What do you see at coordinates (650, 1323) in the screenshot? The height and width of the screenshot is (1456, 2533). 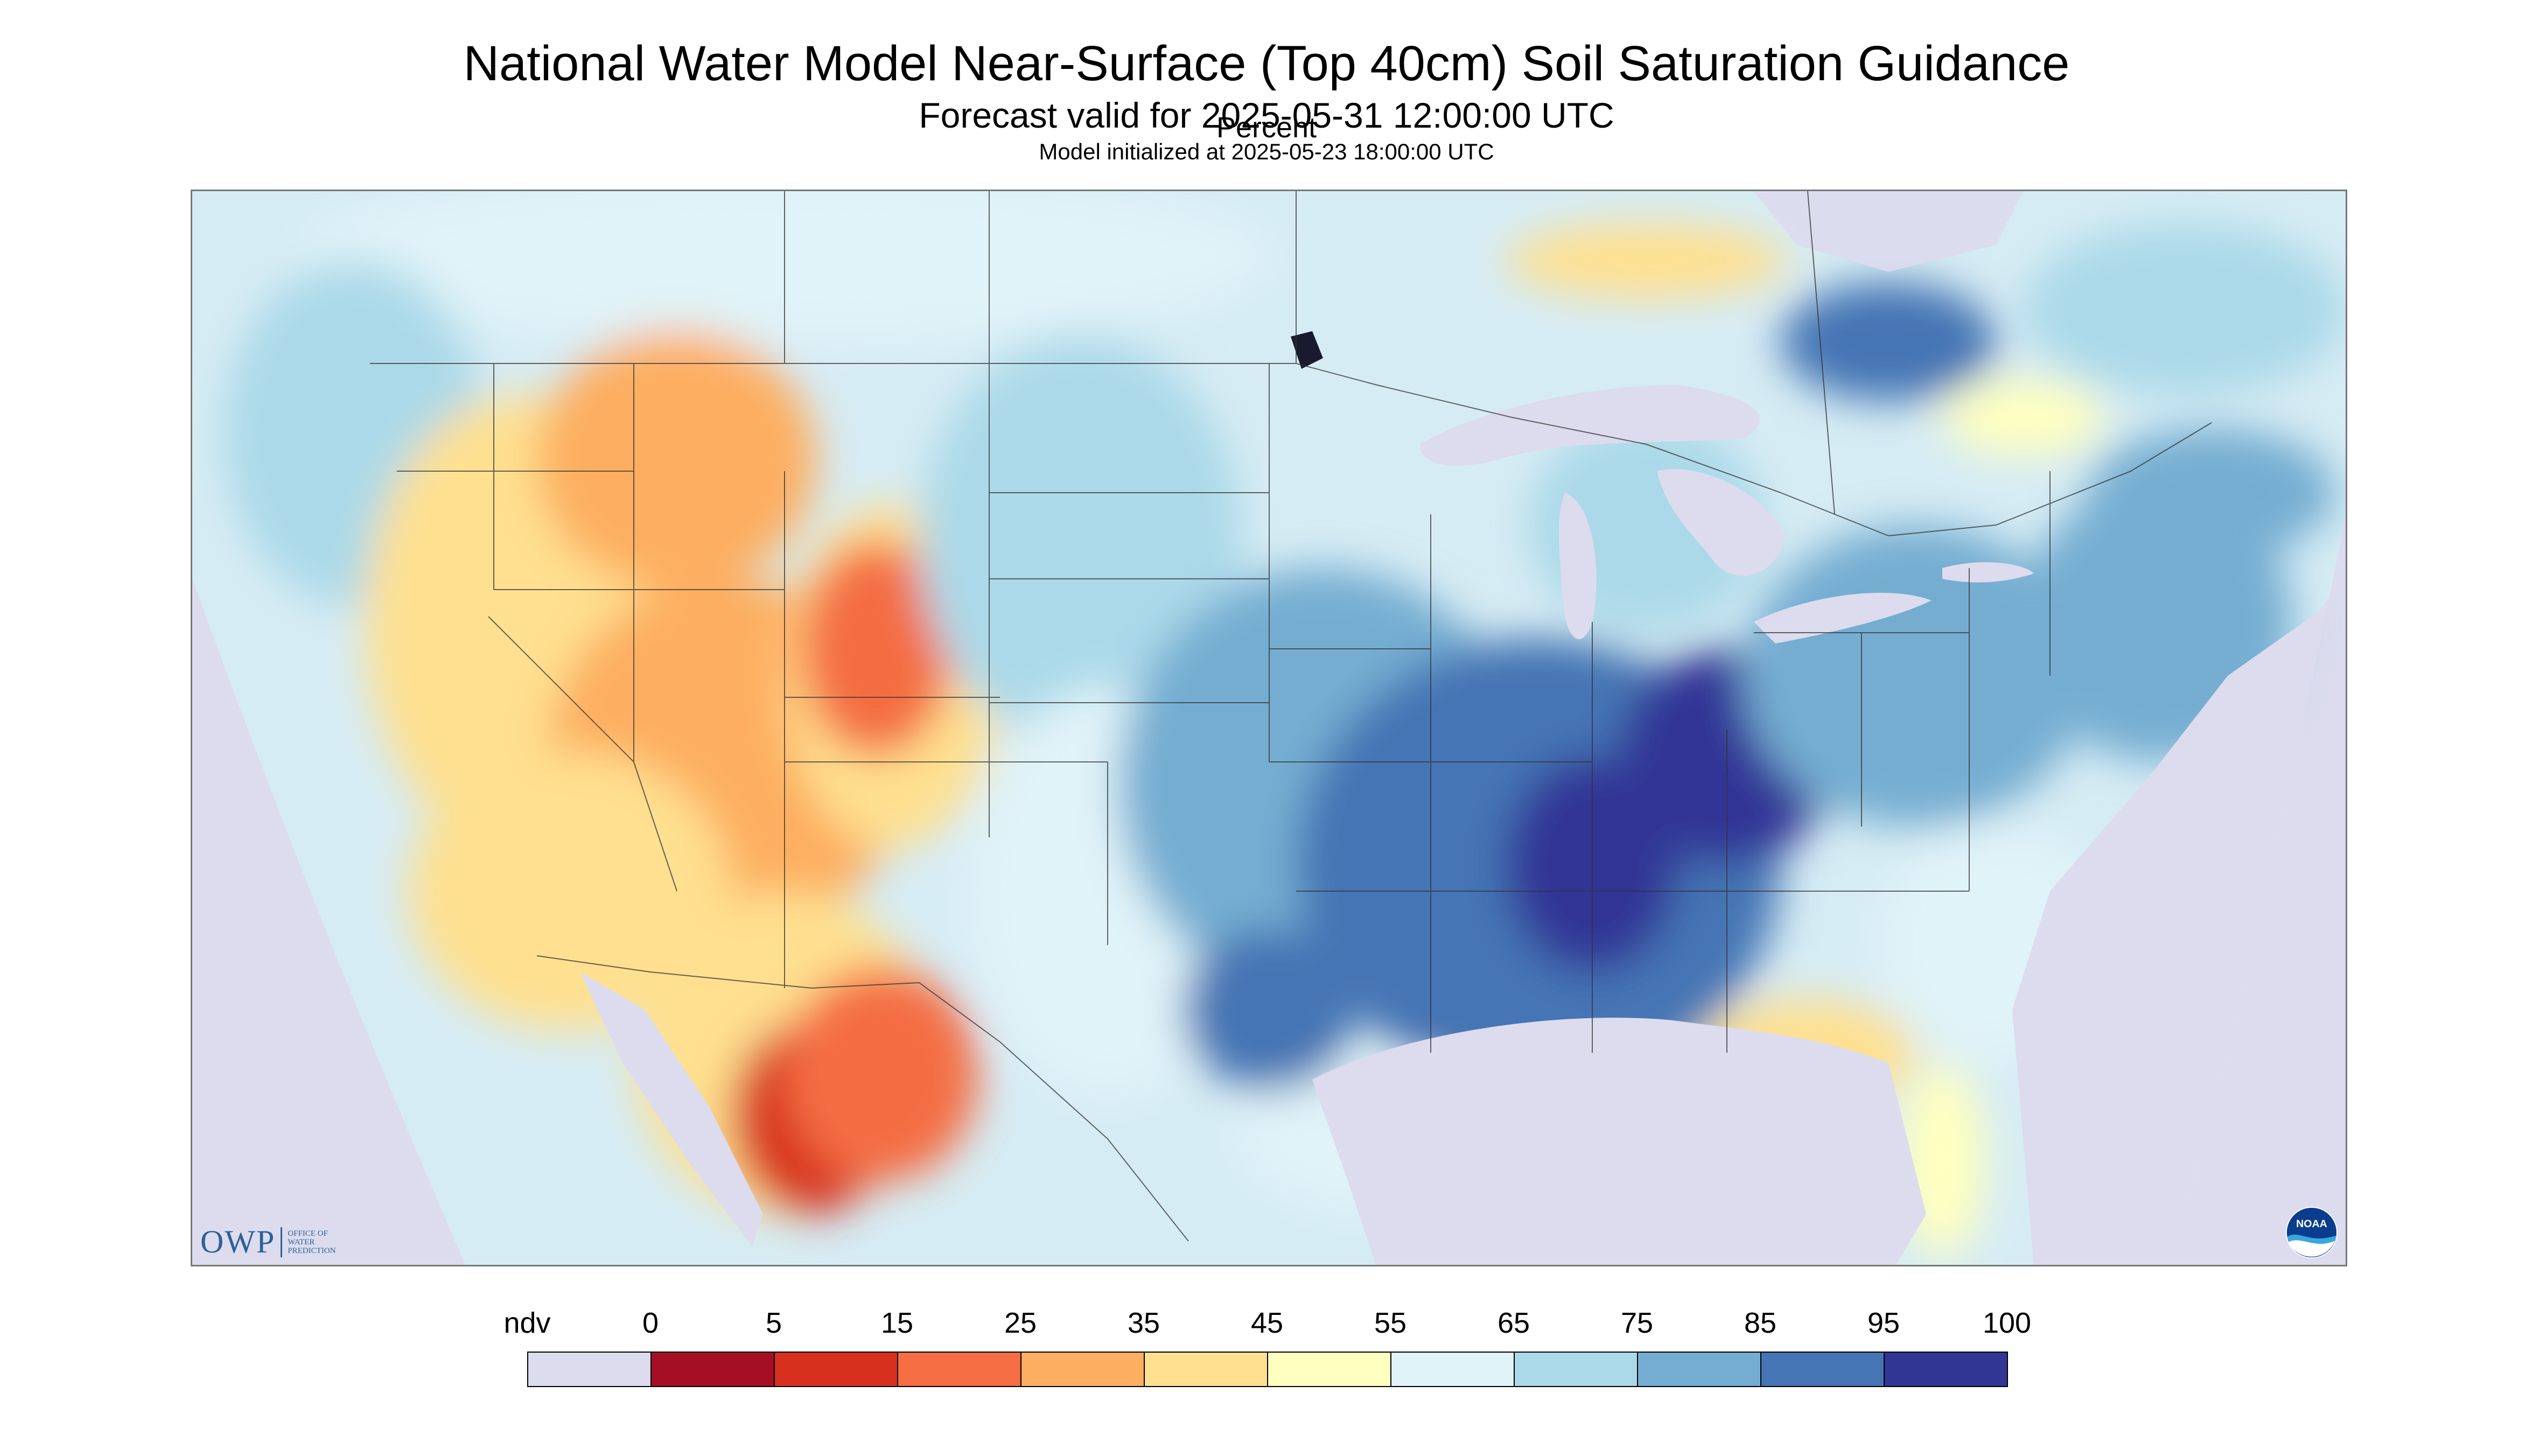 I see `legend-tick-label: 0` at bounding box center [650, 1323].